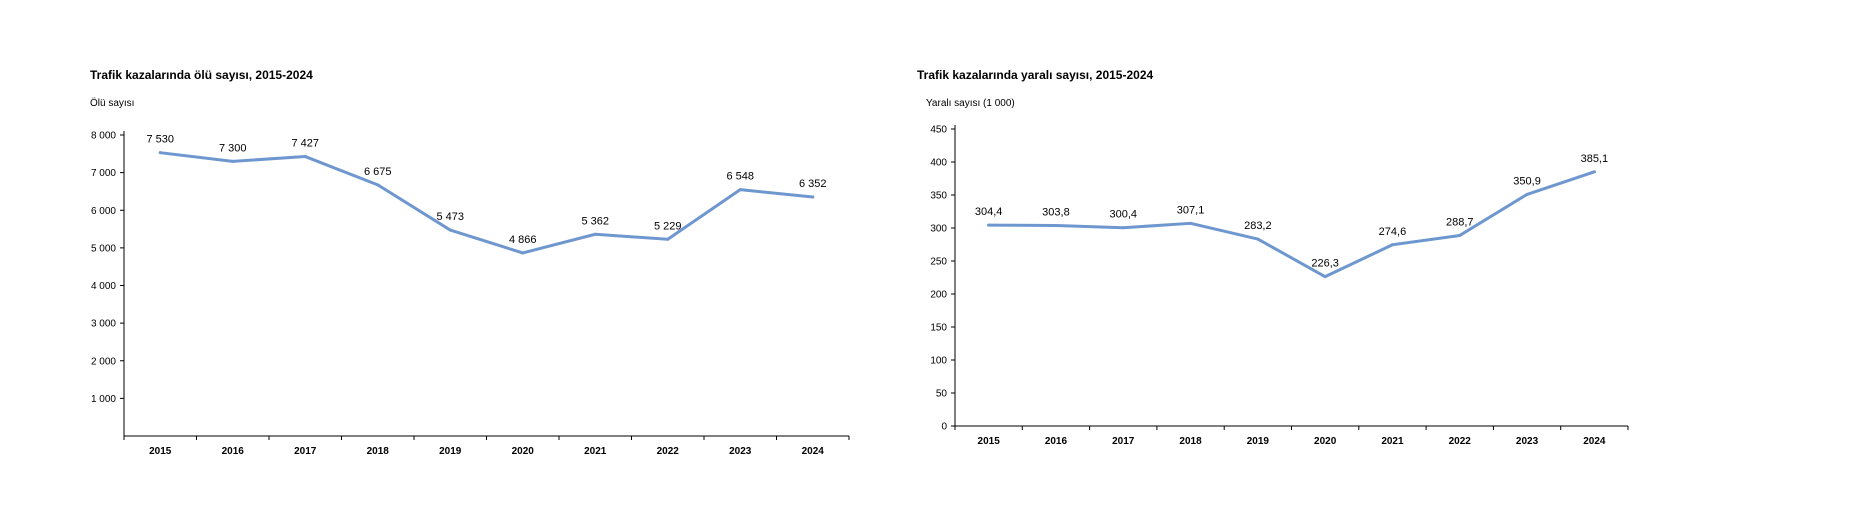 This screenshot has width=1874, height=512. What do you see at coordinates (1258, 226) in the screenshot?
I see `data-label: 283,2` at bounding box center [1258, 226].